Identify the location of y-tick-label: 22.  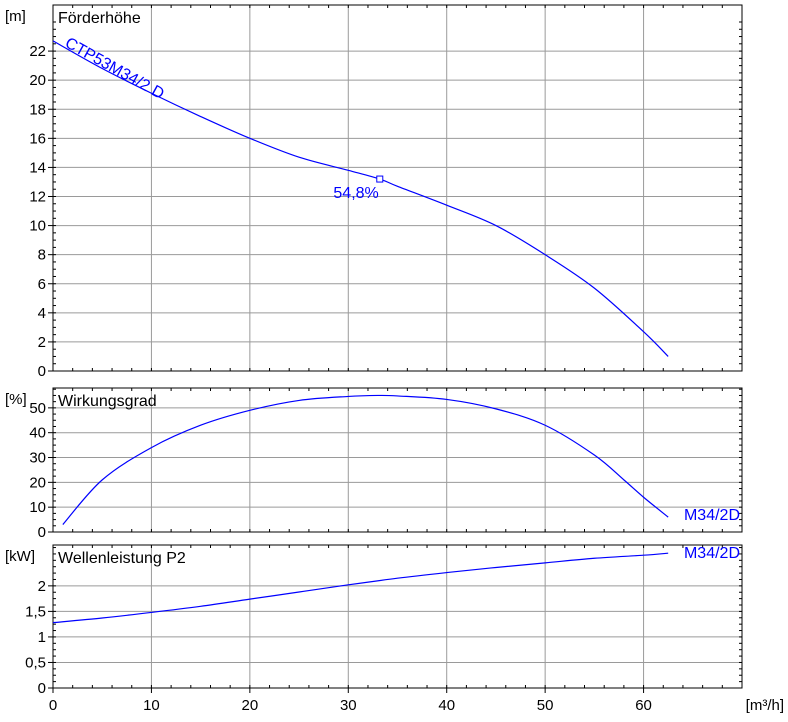
(37, 51).